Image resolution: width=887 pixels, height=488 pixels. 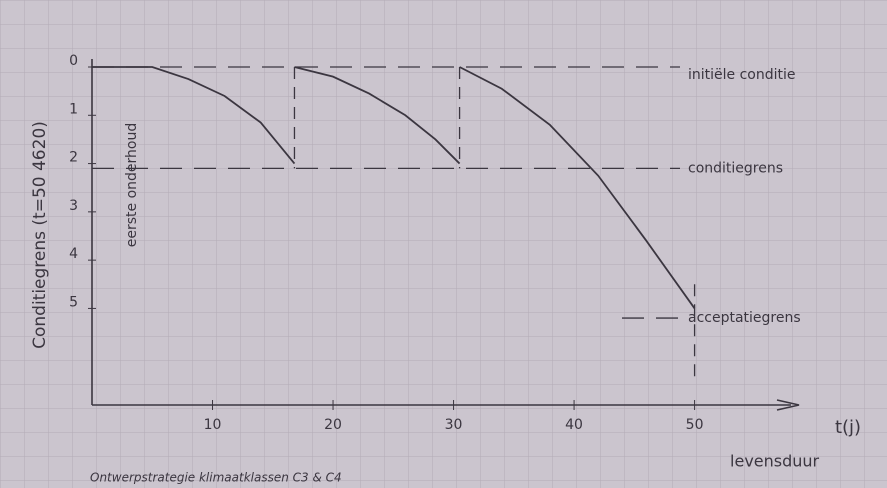 I want to click on x-tick-label: 10, so click(x=213, y=425).